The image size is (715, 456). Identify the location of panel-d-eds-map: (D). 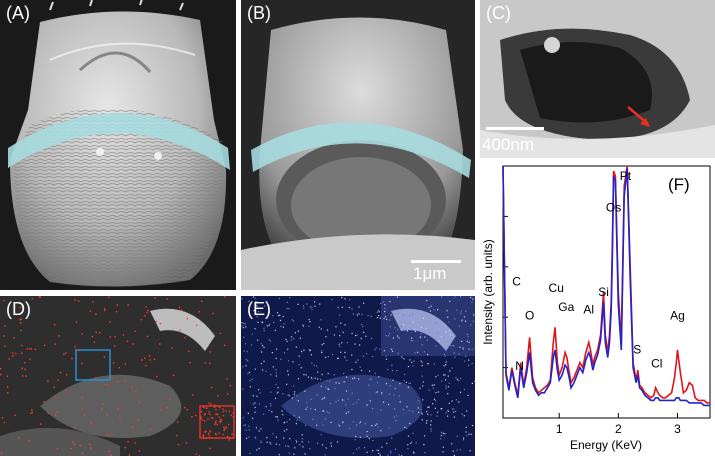
(118, 376).